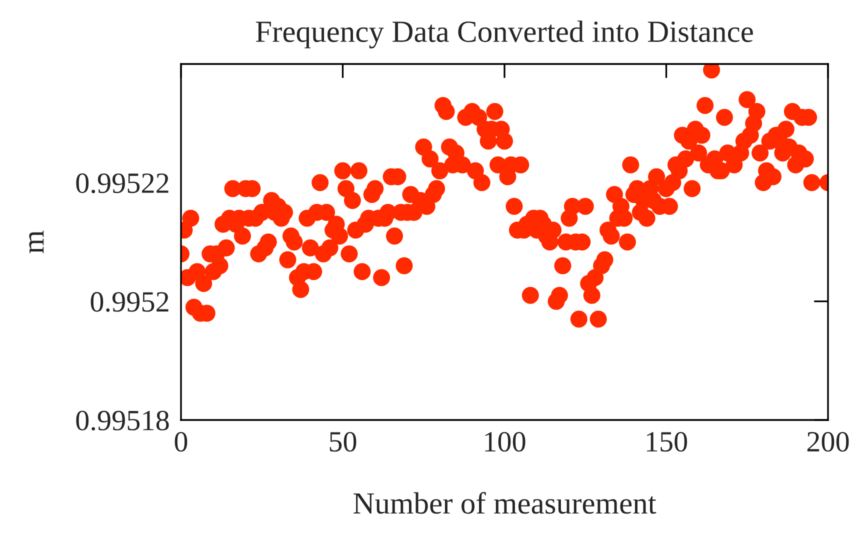 The height and width of the screenshot is (540, 864). I want to click on x-tick-label: 100, so click(505, 442).